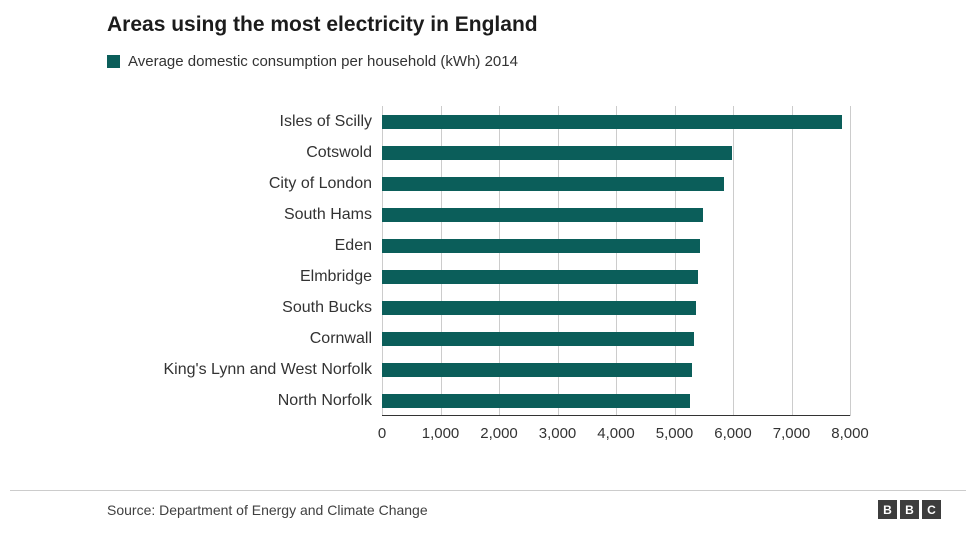 Image resolution: width=976 pixels, height=549 pixels. I want to click on x-tick-label: 4,000, so click(616, 433).